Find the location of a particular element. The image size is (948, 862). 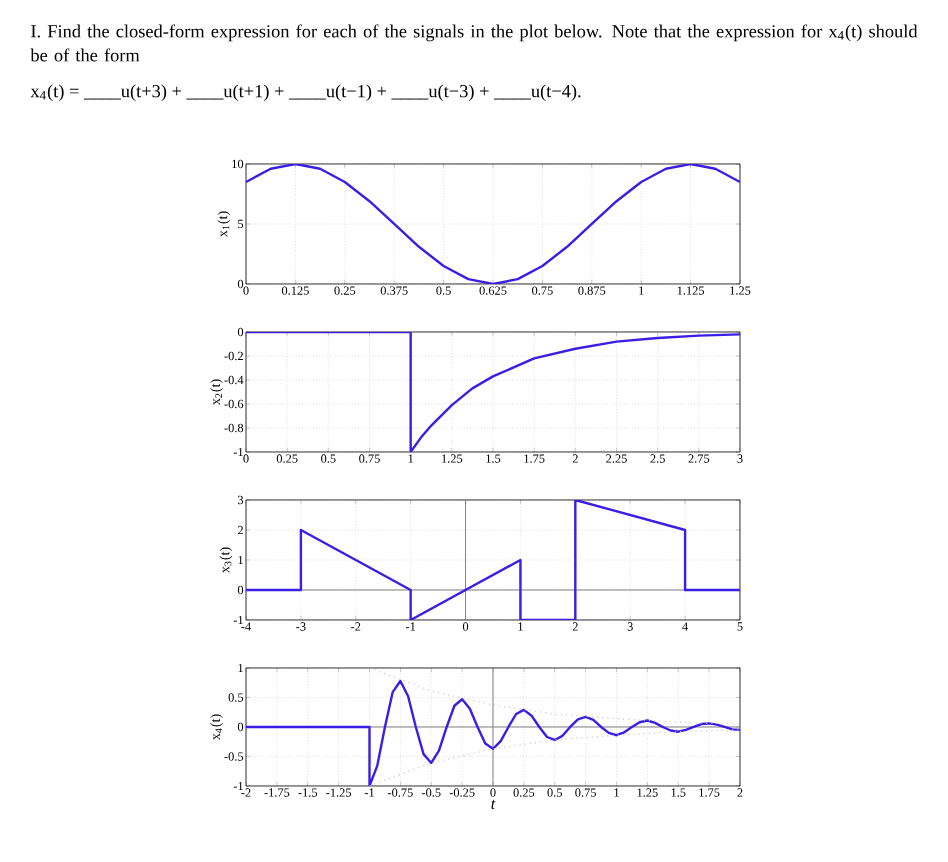

chart-title: I. Find the closed-form expression for each of the signals in the plot below. Note that the expression for x$_{4}$(t) should be of the form is located at coordinates (474, 43).